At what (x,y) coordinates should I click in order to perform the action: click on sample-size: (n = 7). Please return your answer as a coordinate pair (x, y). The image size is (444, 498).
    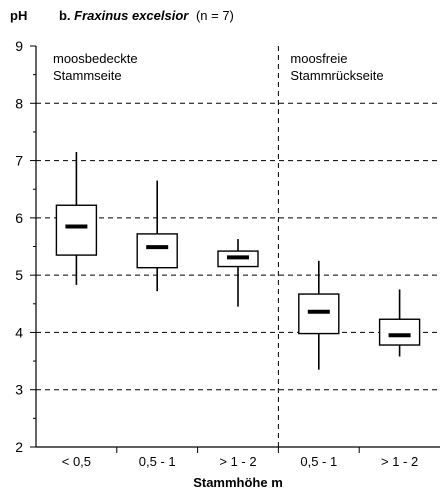
    Looking at the image, I should click on (214, 15).